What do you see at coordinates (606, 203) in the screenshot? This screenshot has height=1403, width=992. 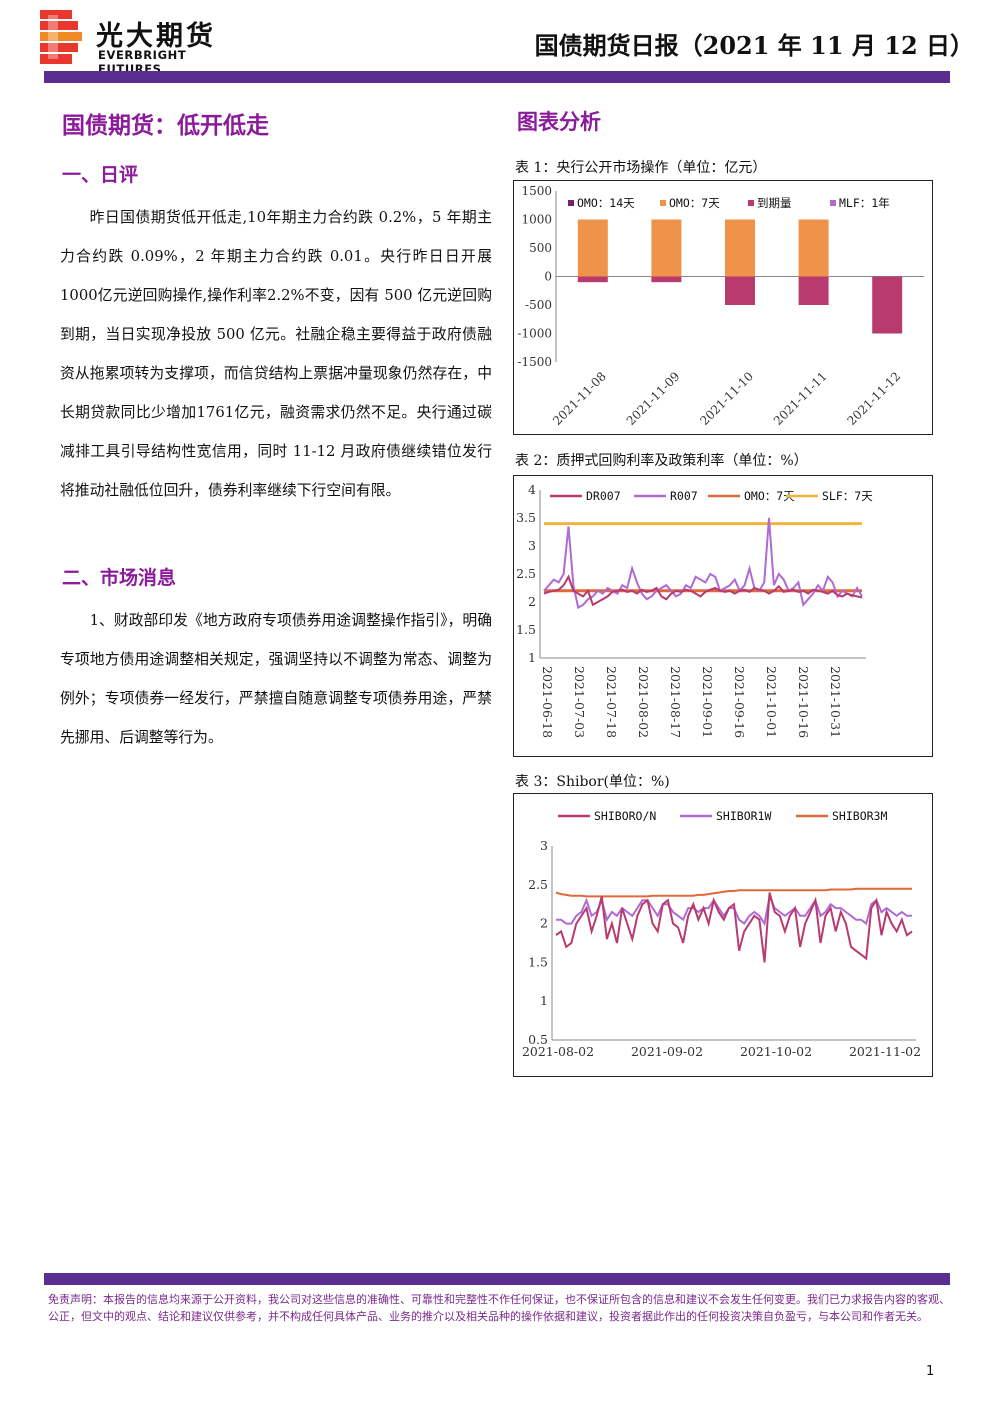 I see `legend-label: OMO：14天` at bounding box center [606, 203].